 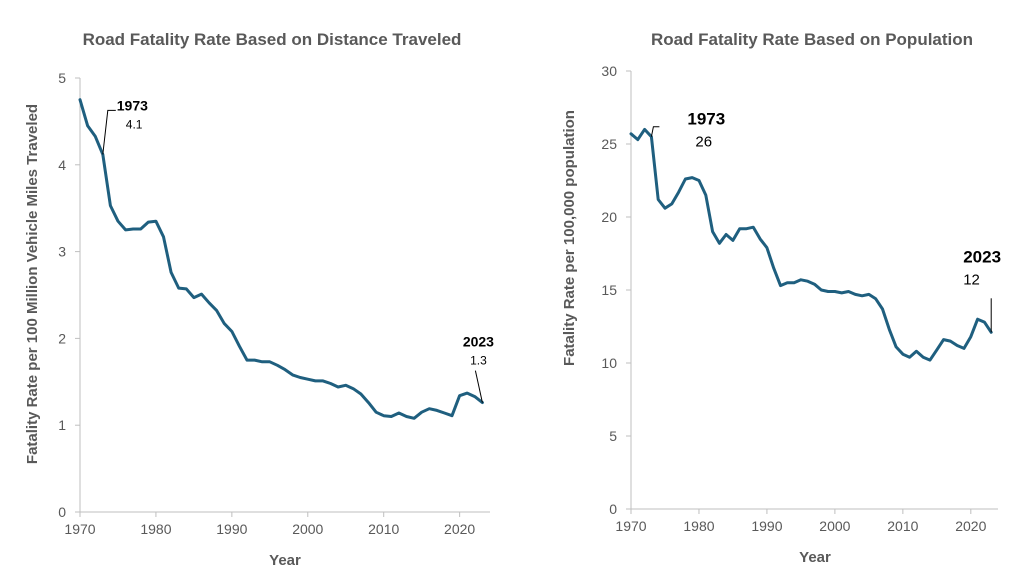 What do you see at coordinates (459, 529) in the screenshot?
I see `left-x-tick-label: 2020` at bounding box center [459, 529].